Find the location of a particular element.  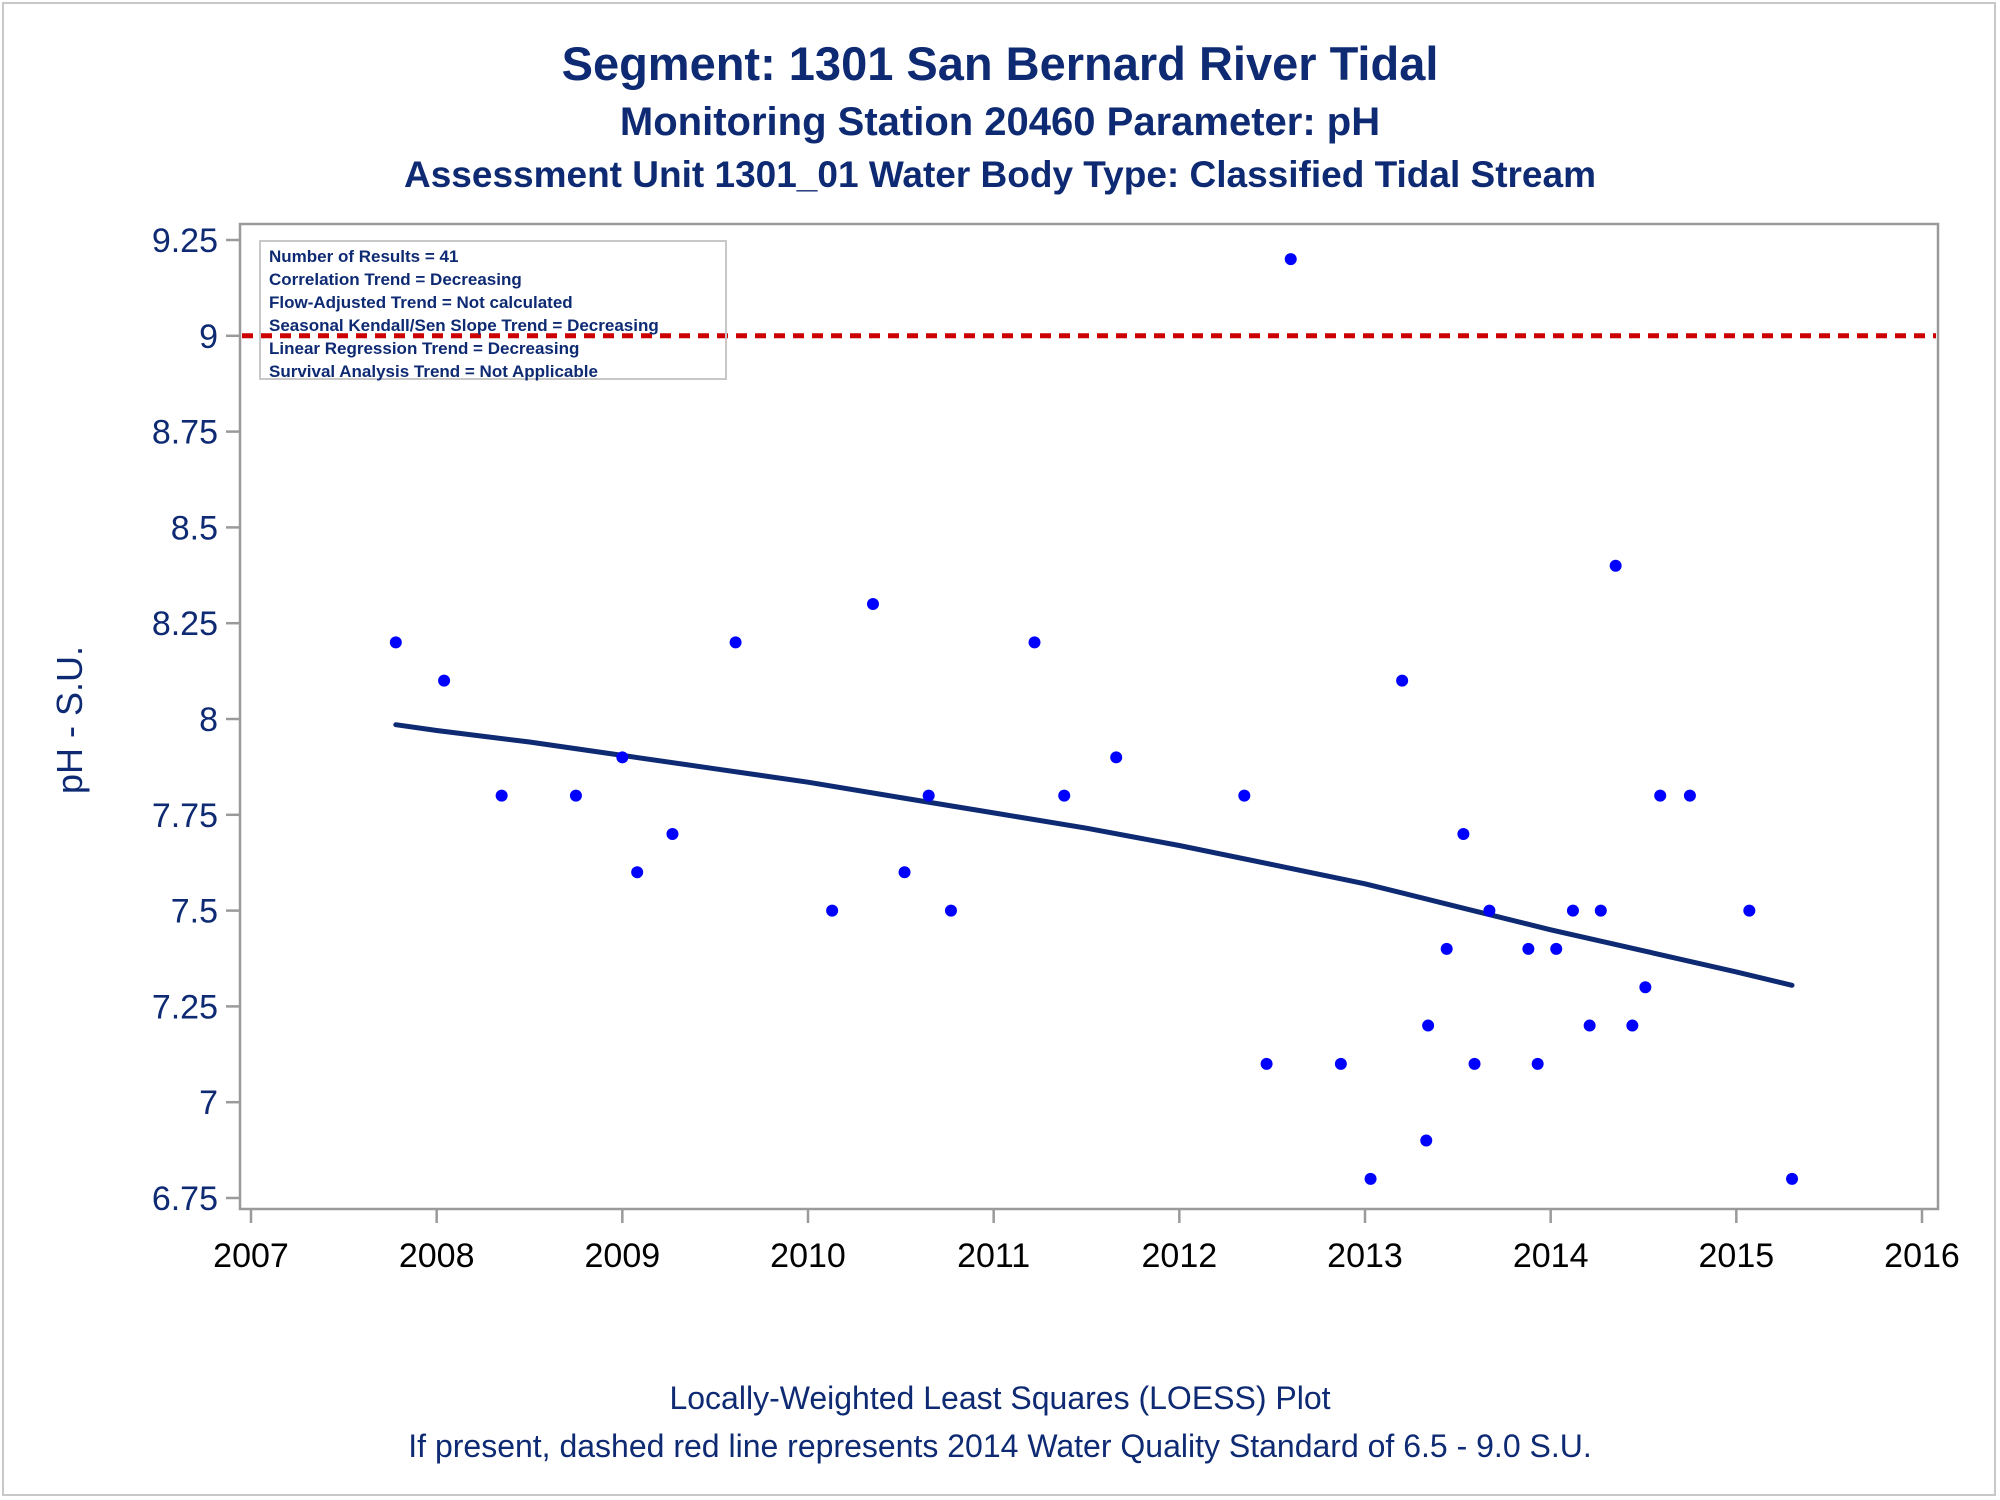

x-tick-label: 2011 is located at coordinates (993, 1256).